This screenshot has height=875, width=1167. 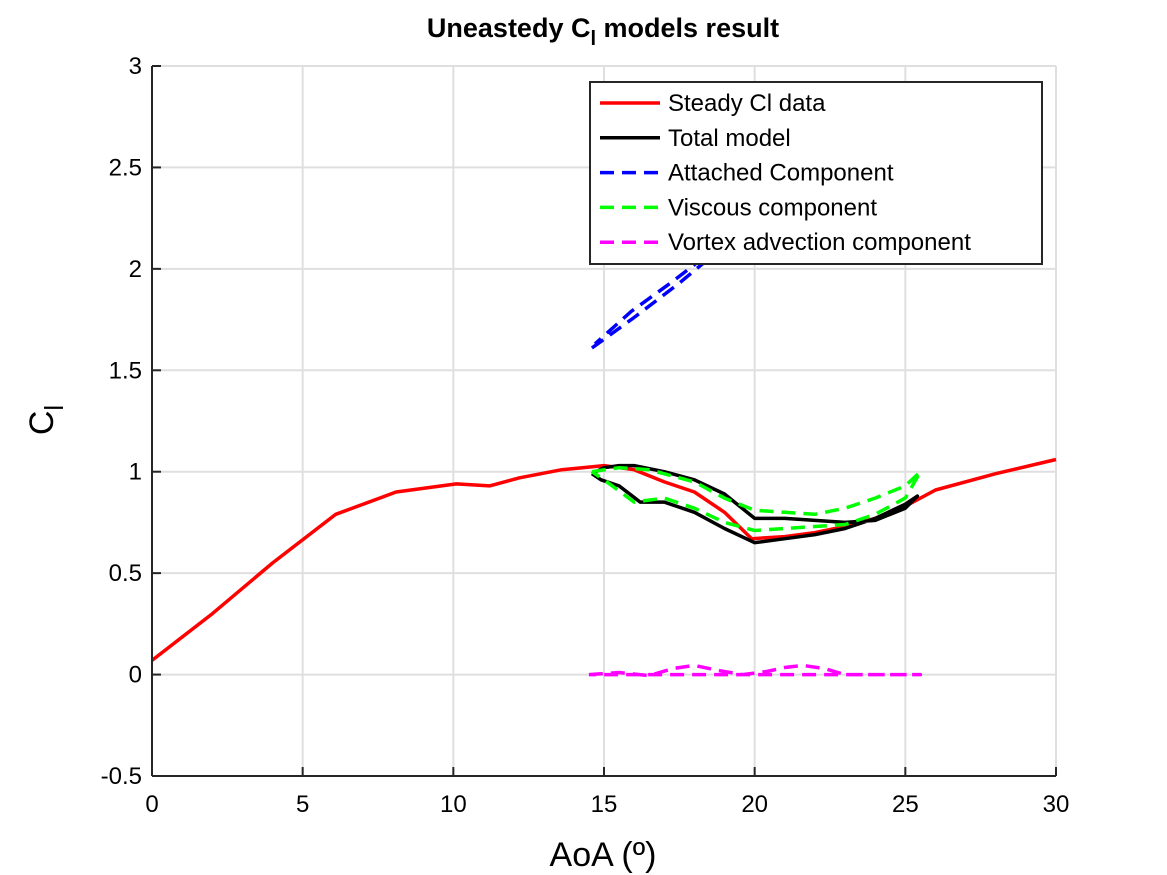 I want to click on x-tick-label: 30, so click(x=1056, y=804).